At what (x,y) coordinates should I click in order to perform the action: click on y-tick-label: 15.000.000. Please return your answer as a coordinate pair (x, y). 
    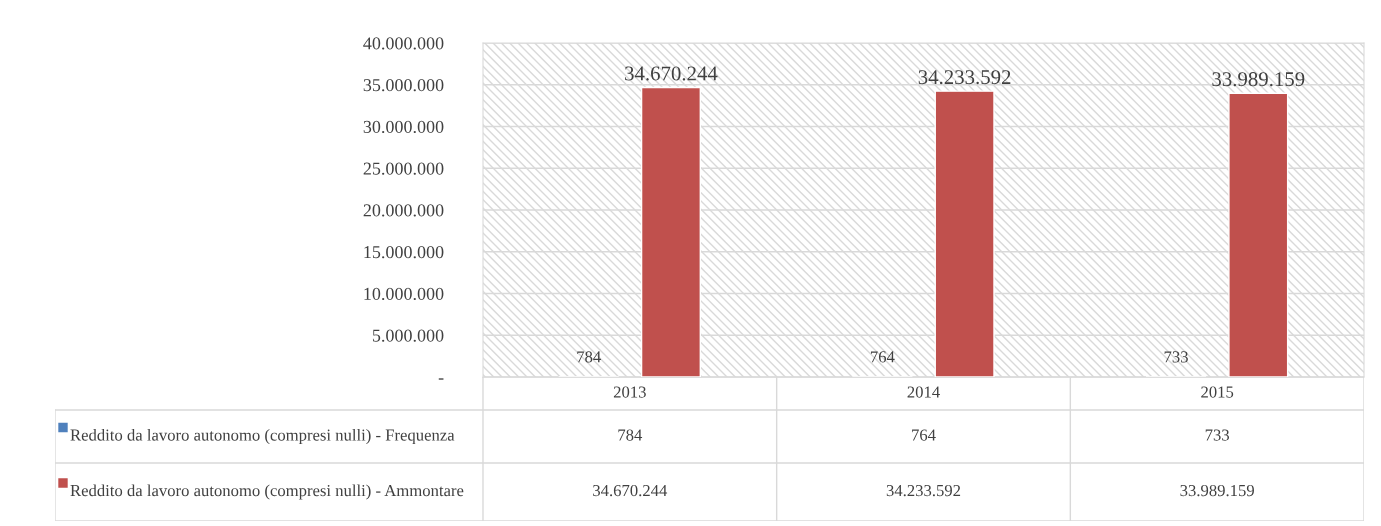
    Looking at the image, I should click on (404, 252).